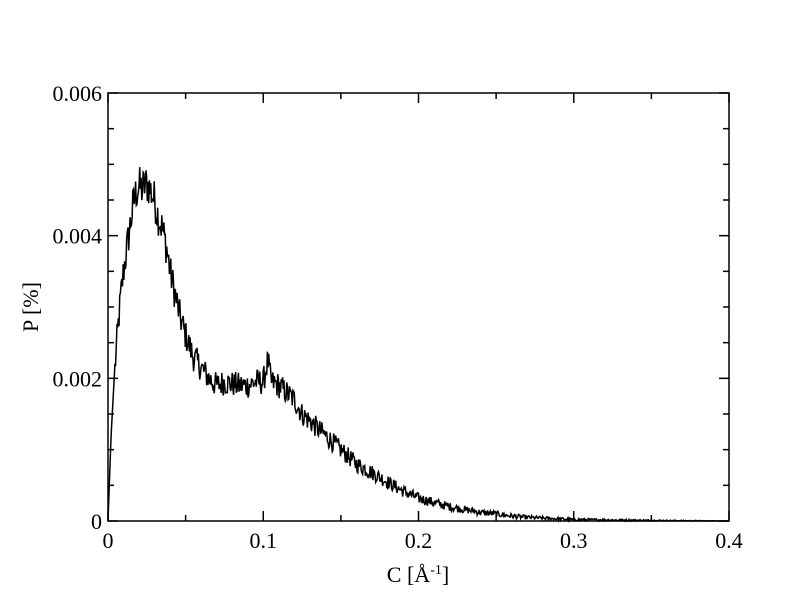 The image size is (792, 612). What do you see at coordinates (78, 93) in the screenshot?
I see `y-tick-label: 0.006` at bounding box center [78, 93].